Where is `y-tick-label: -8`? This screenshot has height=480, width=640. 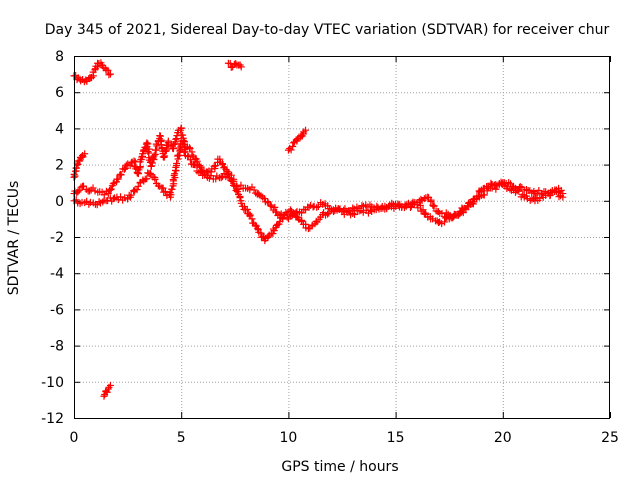
y-tick-label: -8 is located at coordinates (57, 347).